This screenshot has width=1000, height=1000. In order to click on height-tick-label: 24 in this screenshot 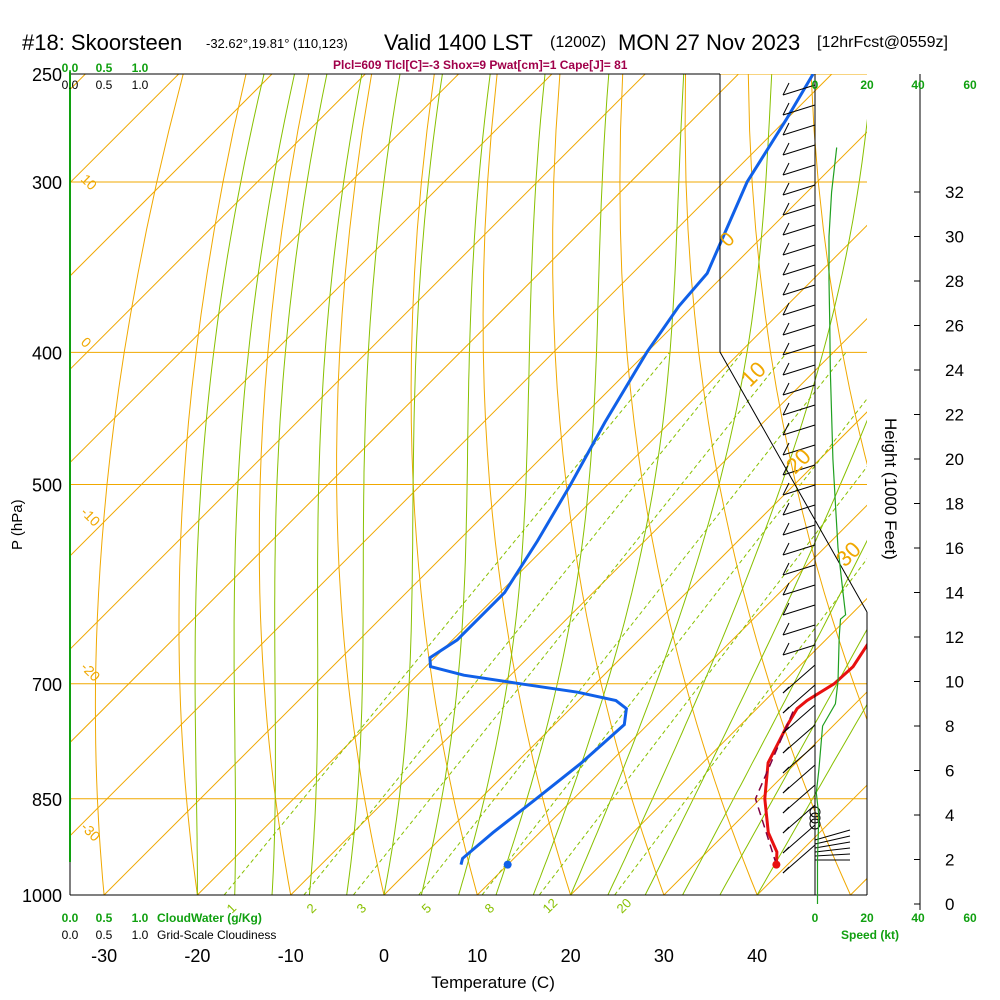, I will do `click(954, 370)`.